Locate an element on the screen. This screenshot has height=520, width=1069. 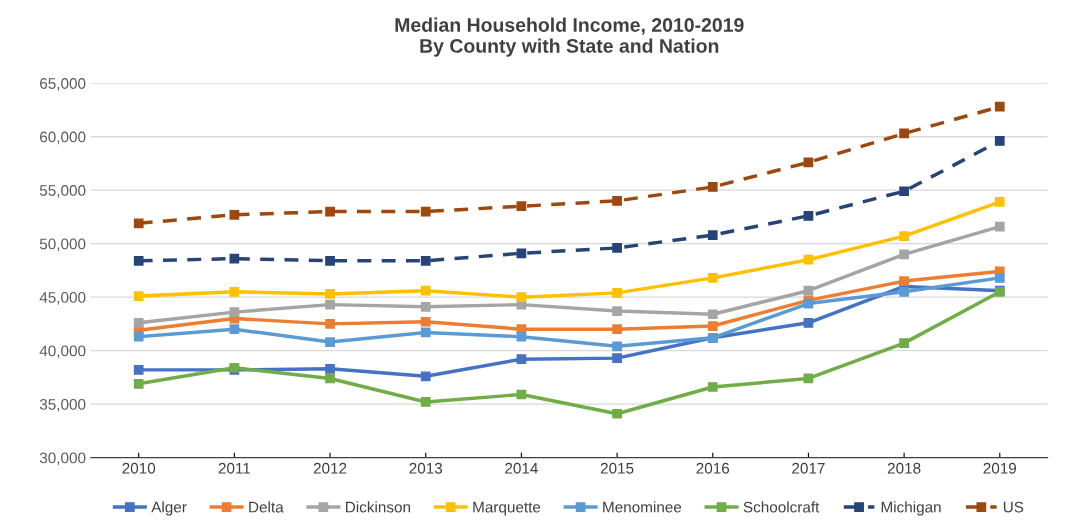
x-tick-label: 2014 is located at coordinates (521, 468).